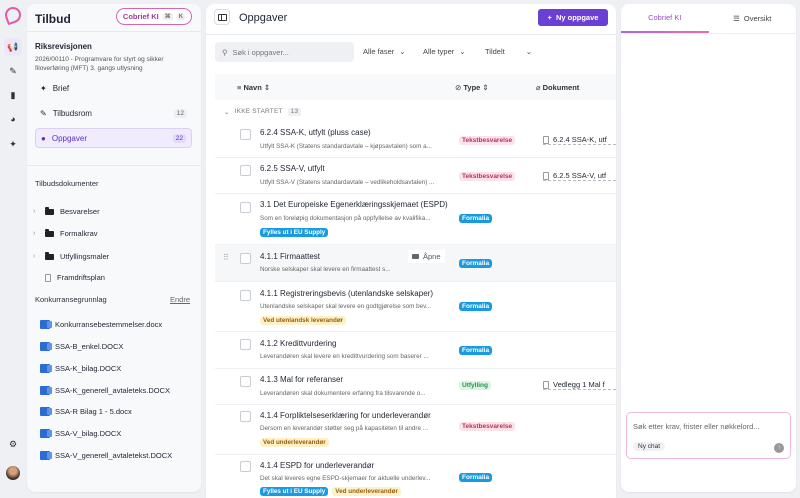 Image resolution: width=800 pixels, height=498 pixels. I want to click on doc-link: Vedlegg 1 Mal f, so click(579, 385).